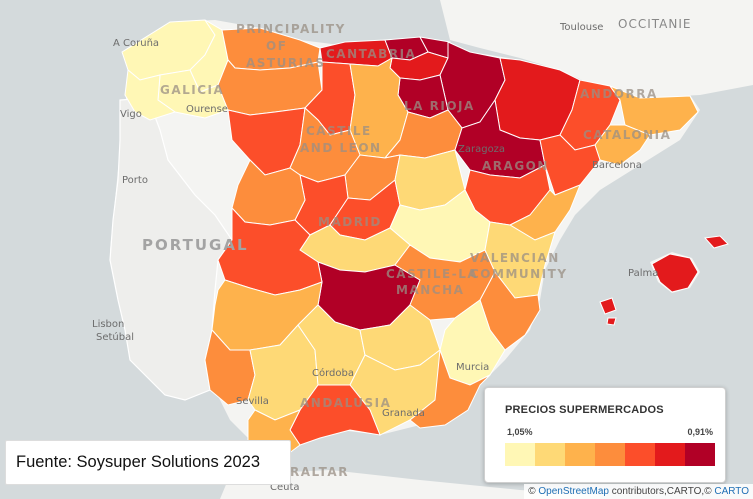  I want to click on province-formentera, so click(611, 321).